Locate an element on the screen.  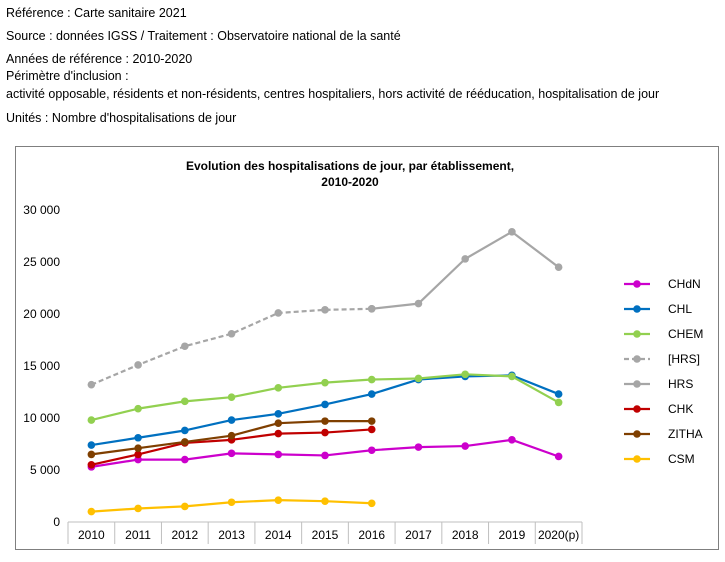
y-tick-label: 25 000 is located at coordinates (41, 262).